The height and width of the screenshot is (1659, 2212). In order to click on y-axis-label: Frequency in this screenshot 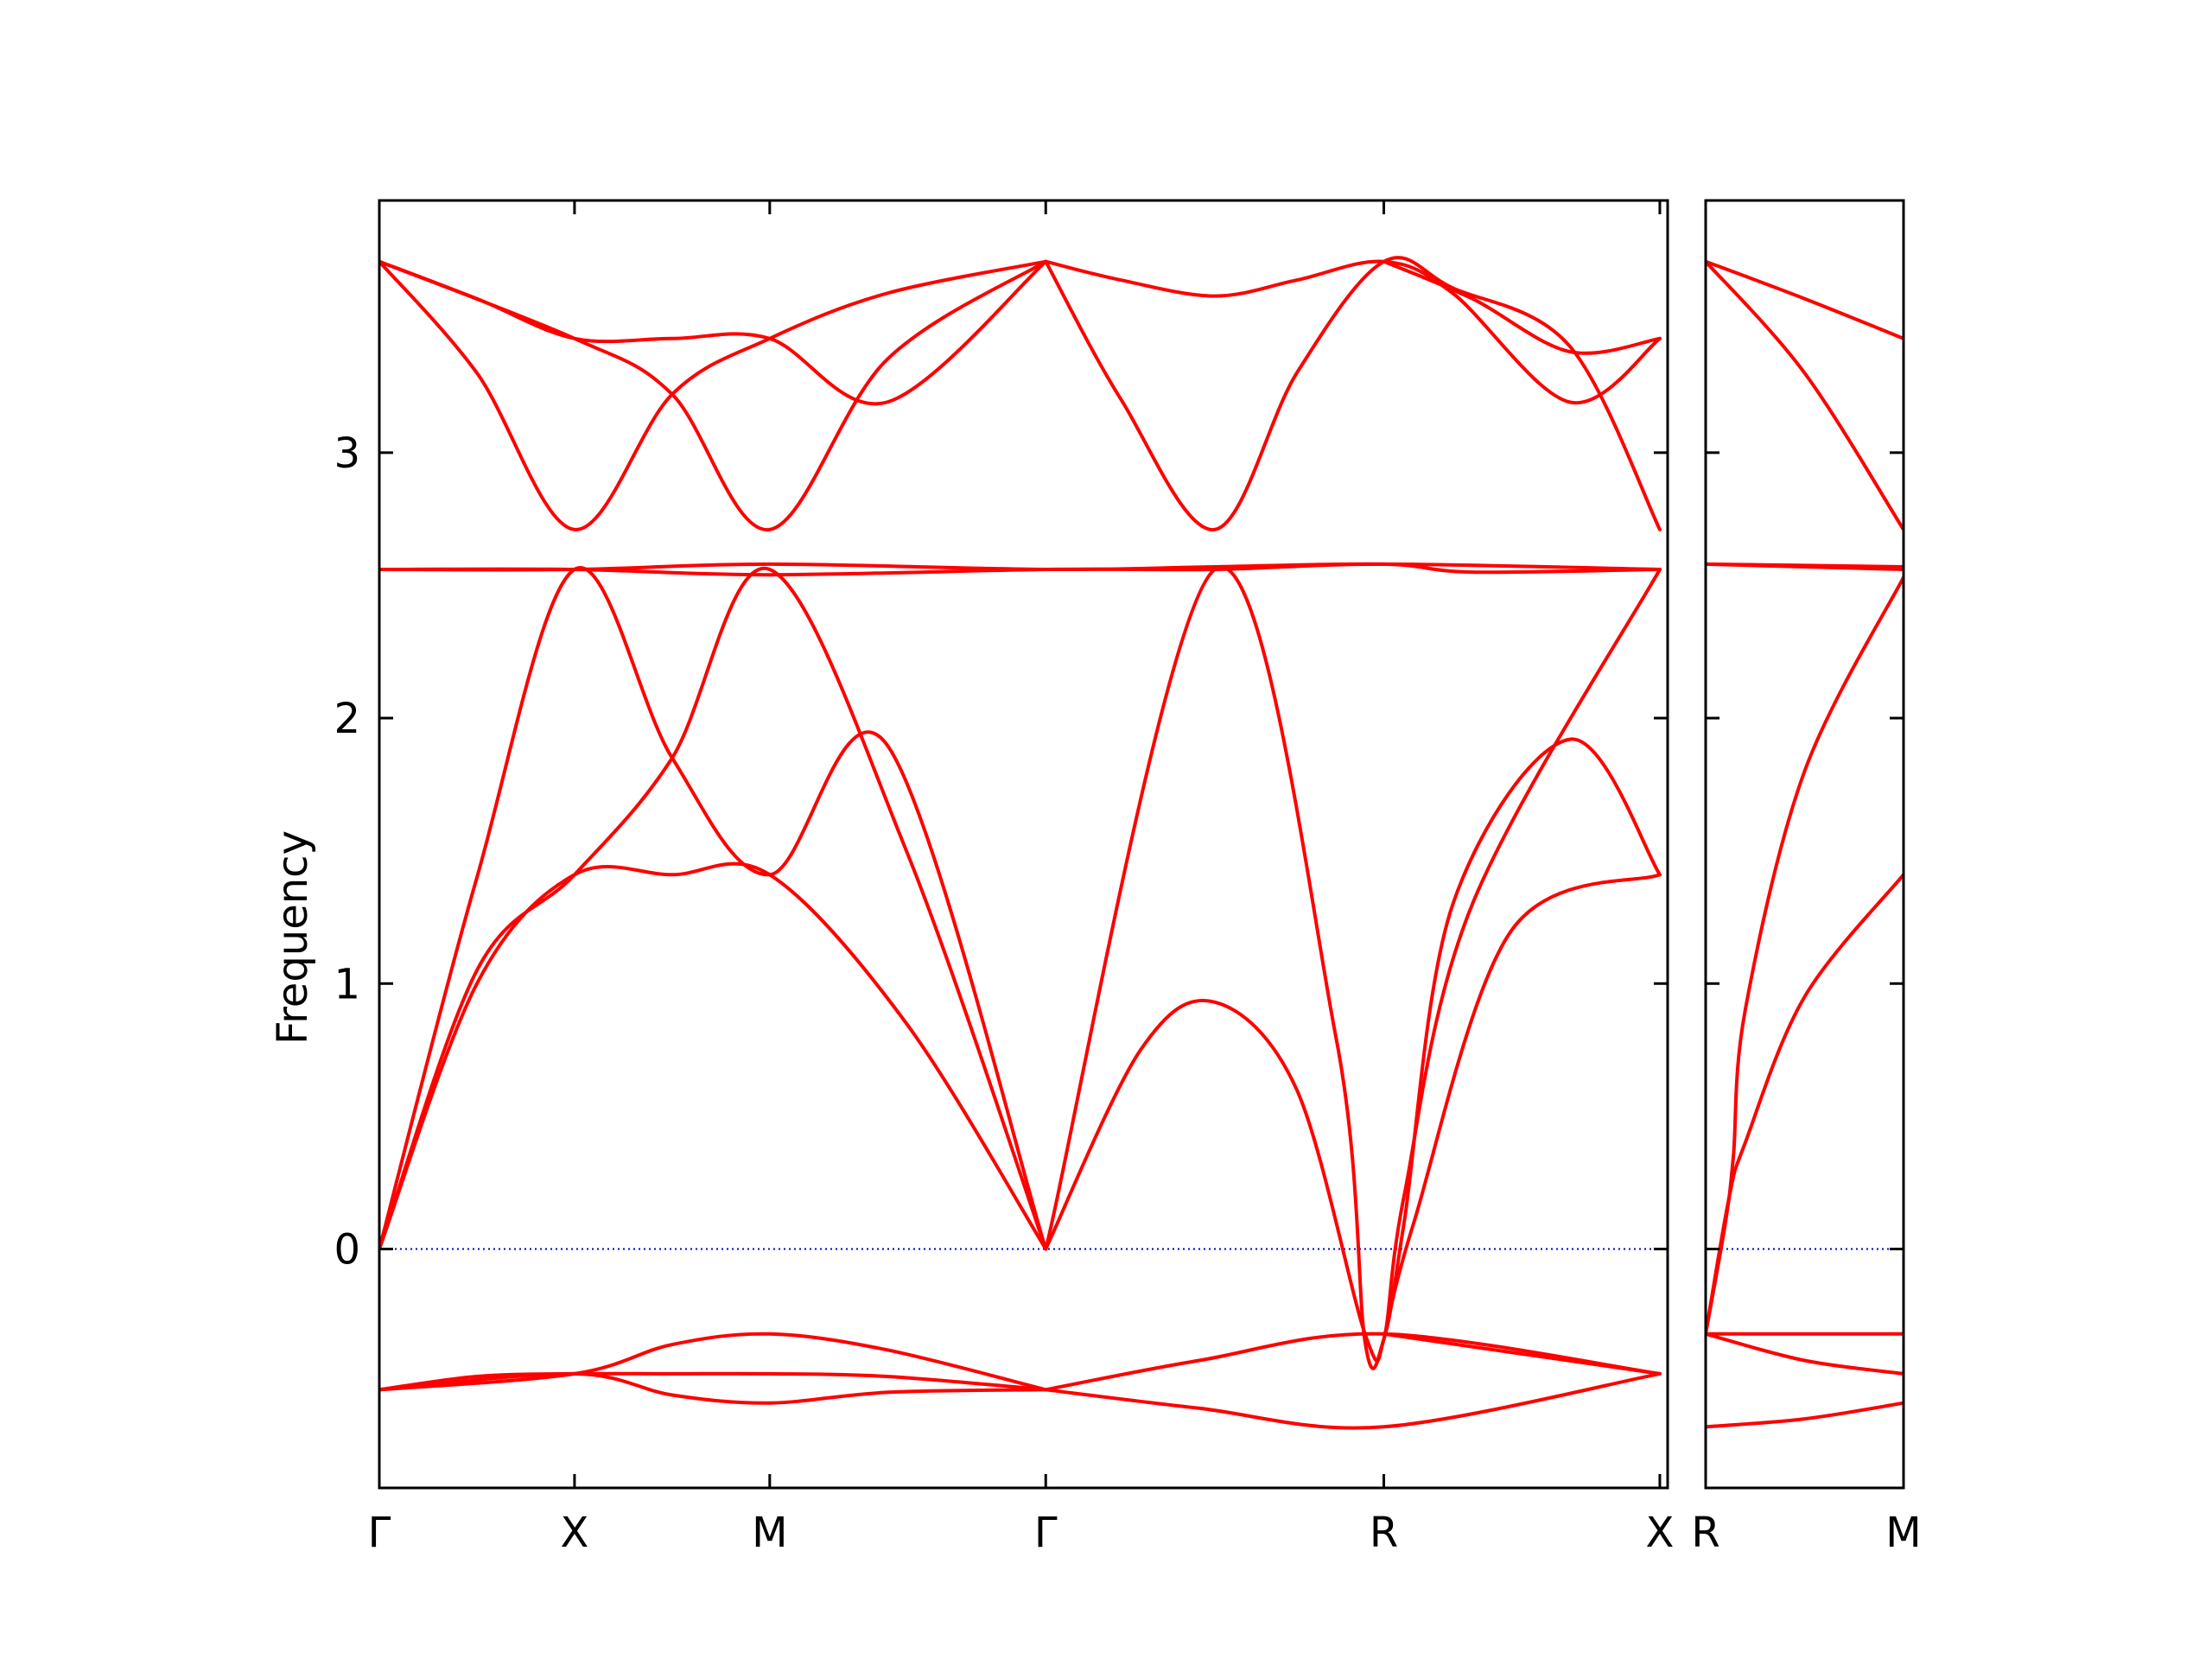, I will do `click(293, 937)`.